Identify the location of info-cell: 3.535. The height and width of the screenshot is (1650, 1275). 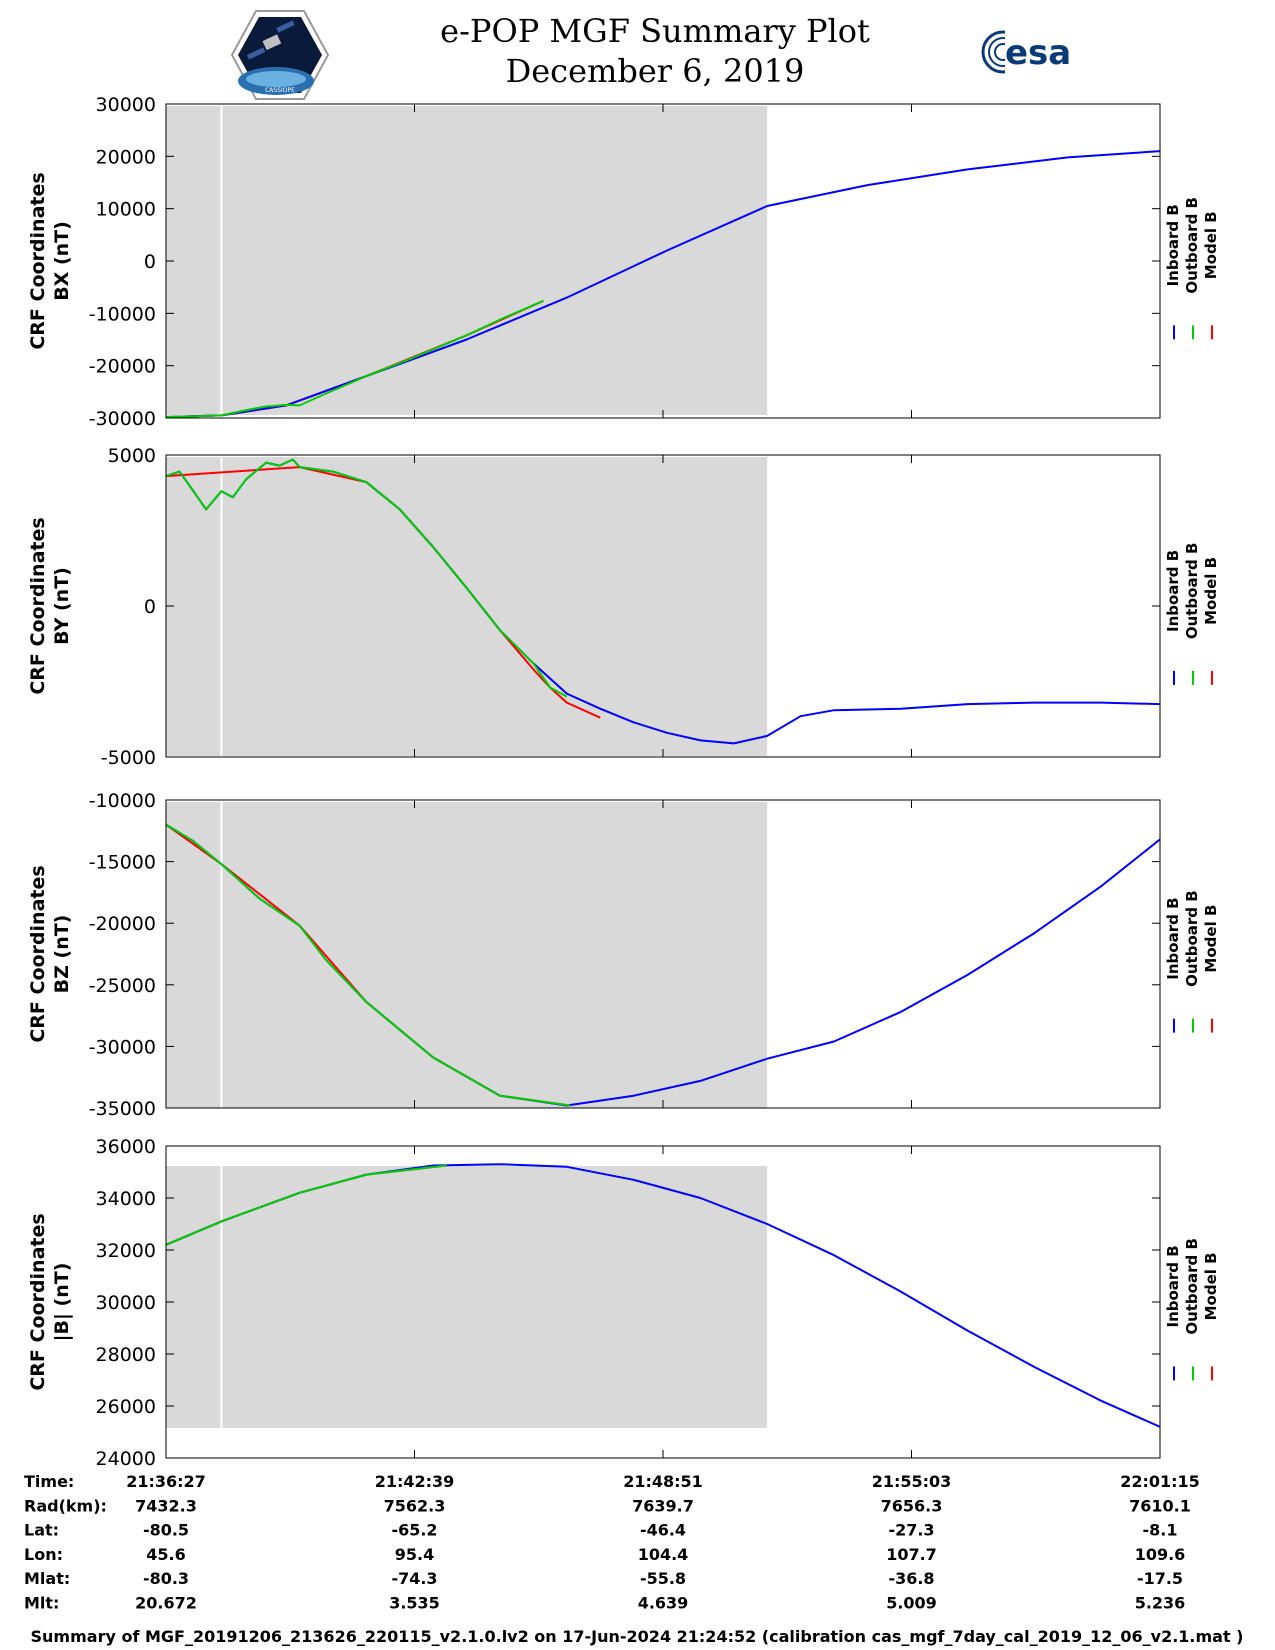
(414, 1603).